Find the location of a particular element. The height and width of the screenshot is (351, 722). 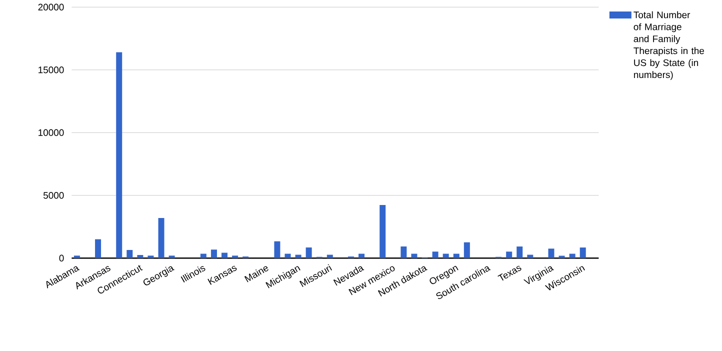

y-tick-label: 5000 is located at coordinates (53, 195).